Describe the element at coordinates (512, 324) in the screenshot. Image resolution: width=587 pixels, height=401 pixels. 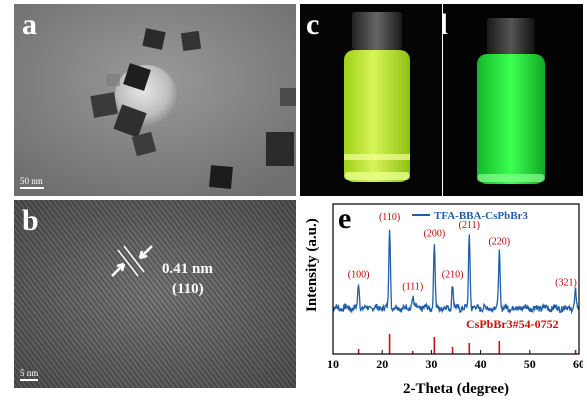
I see `reference-label: CsPbBr3#54-0752` at that location.